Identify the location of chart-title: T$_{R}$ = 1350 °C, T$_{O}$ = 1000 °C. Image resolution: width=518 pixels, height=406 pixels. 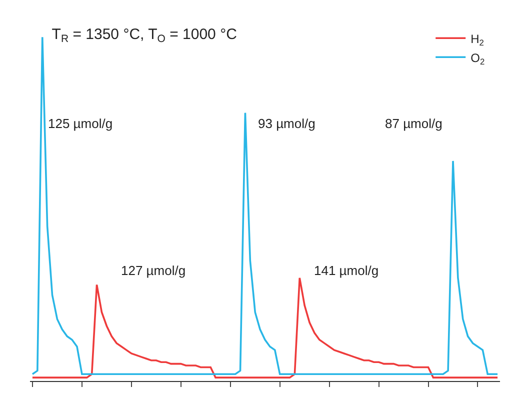
(145, 36).